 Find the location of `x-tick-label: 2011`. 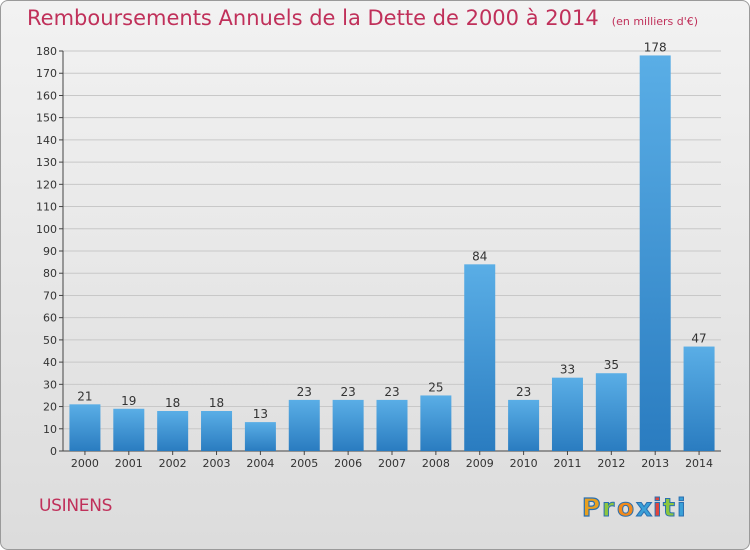

x-tick-label: 2011 is located at coordinates (567, 463).